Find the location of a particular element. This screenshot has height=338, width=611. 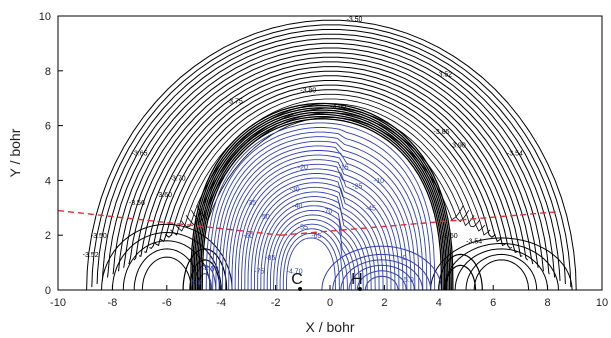

positive-contour-label: -35 is located at coordinates (251, 203).